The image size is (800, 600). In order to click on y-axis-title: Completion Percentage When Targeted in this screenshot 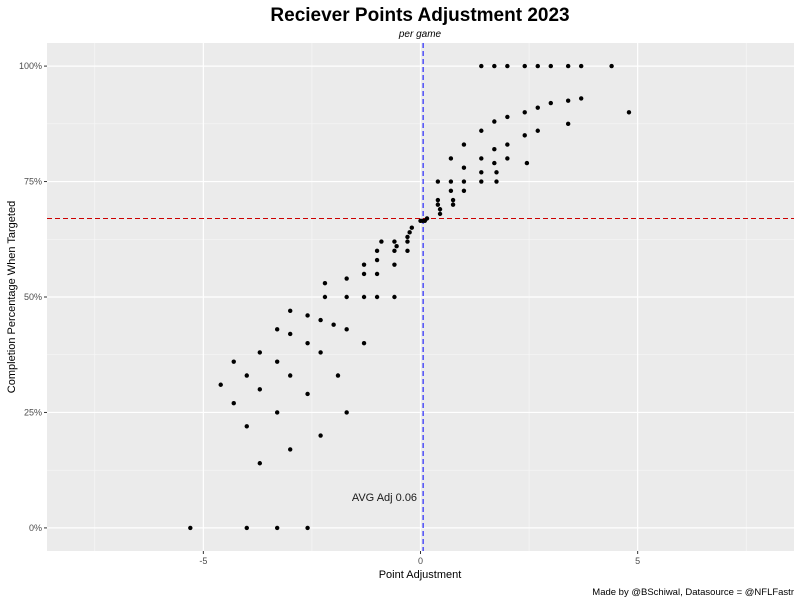, I will do `click(12, 297)`.